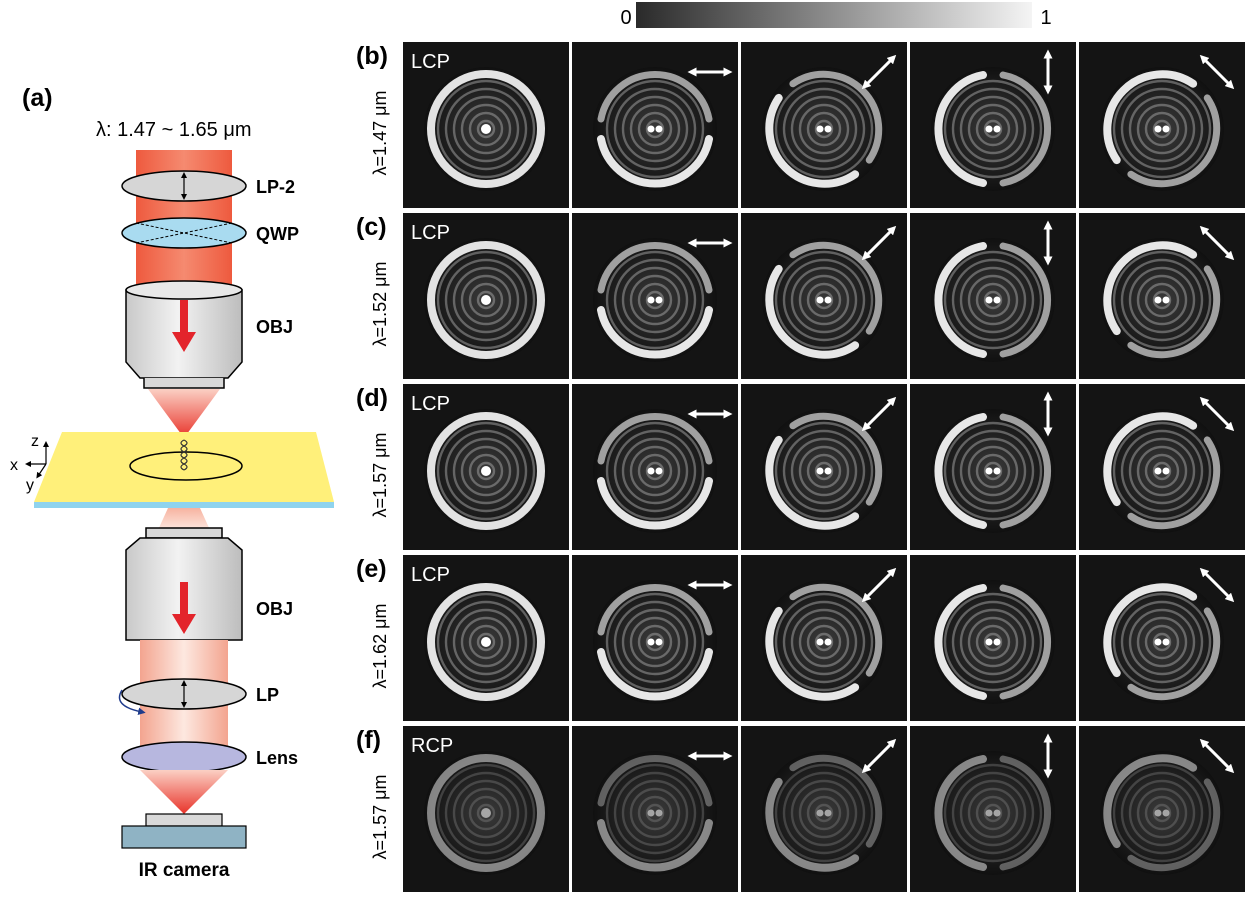 The width and height of the screenshot is (1260, 900). What do you see at coordinates (625, 18) in the screenshot?
I see `colorbar-min-label: 0` at bounding box center [625, 18].